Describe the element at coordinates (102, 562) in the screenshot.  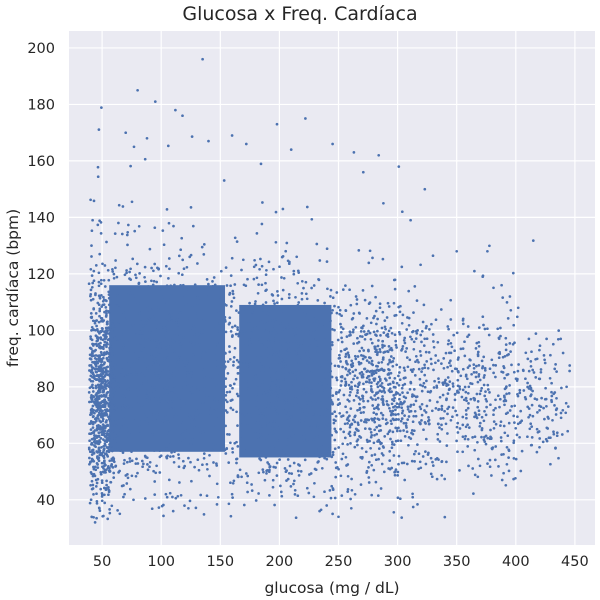
I see `x-tick-label: 50` at that location.